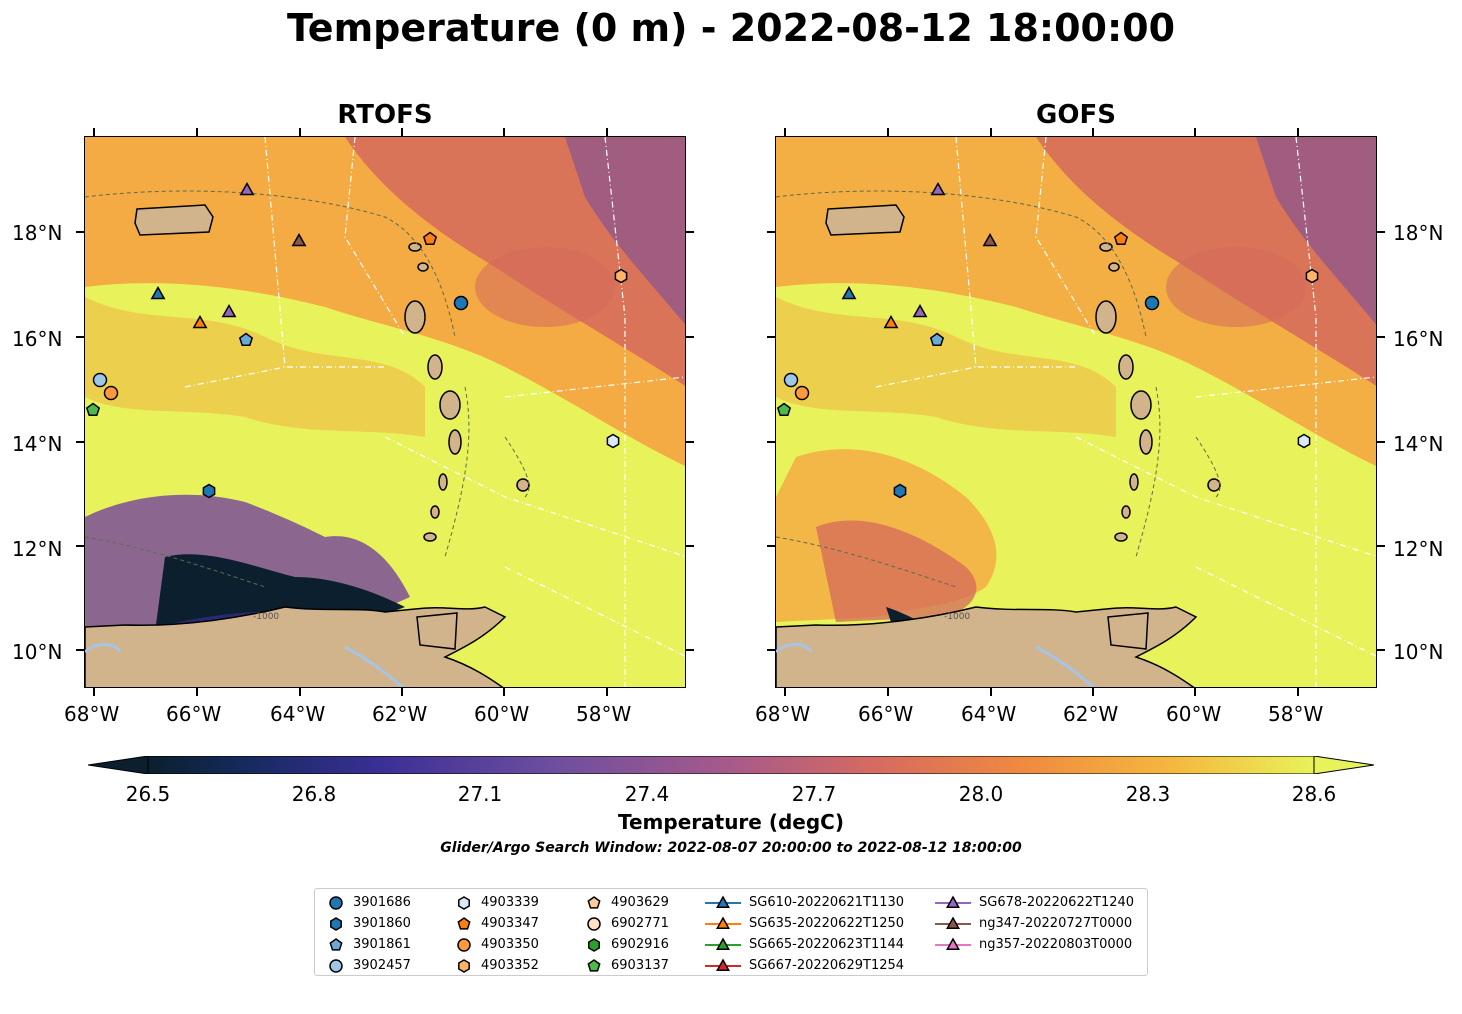 The width and height of the screenshot is (1462, 1014). Describe the element at coordinates (296, 646) in the screenshot. I see `land-south-america` at that location.